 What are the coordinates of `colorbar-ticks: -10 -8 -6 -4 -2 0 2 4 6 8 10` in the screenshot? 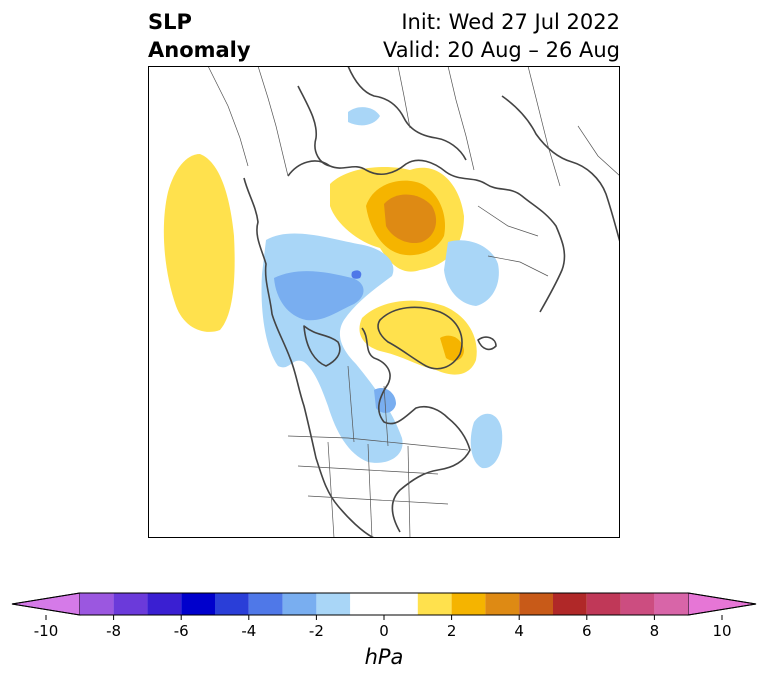 It's located at (383, 626).